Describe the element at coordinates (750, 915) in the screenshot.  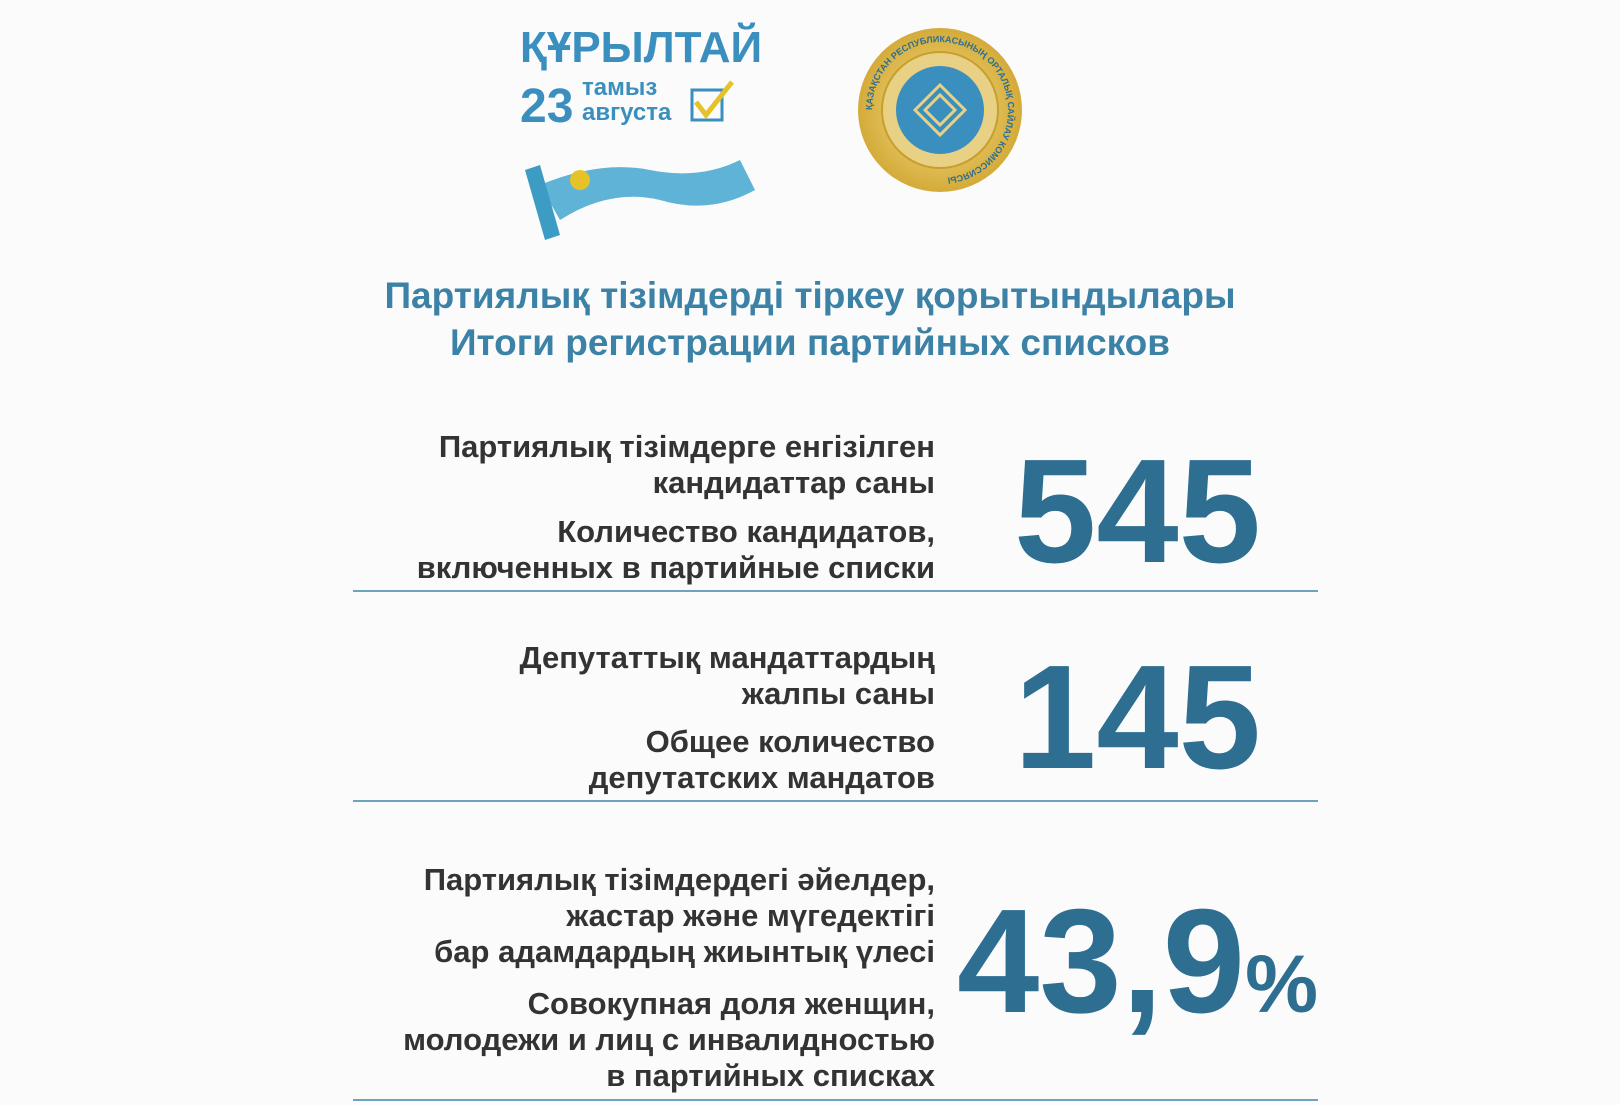
I see `label-line: жастар және мүгедектігі` at that location.